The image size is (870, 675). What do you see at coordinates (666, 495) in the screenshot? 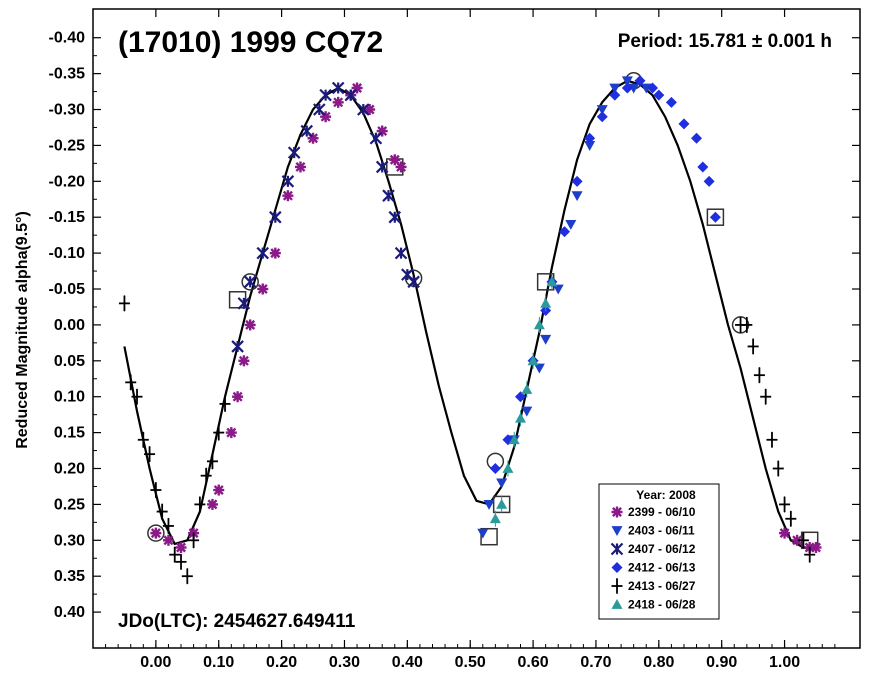
I see `legend-title: Year: 2008` at bounding box center [666, 495].